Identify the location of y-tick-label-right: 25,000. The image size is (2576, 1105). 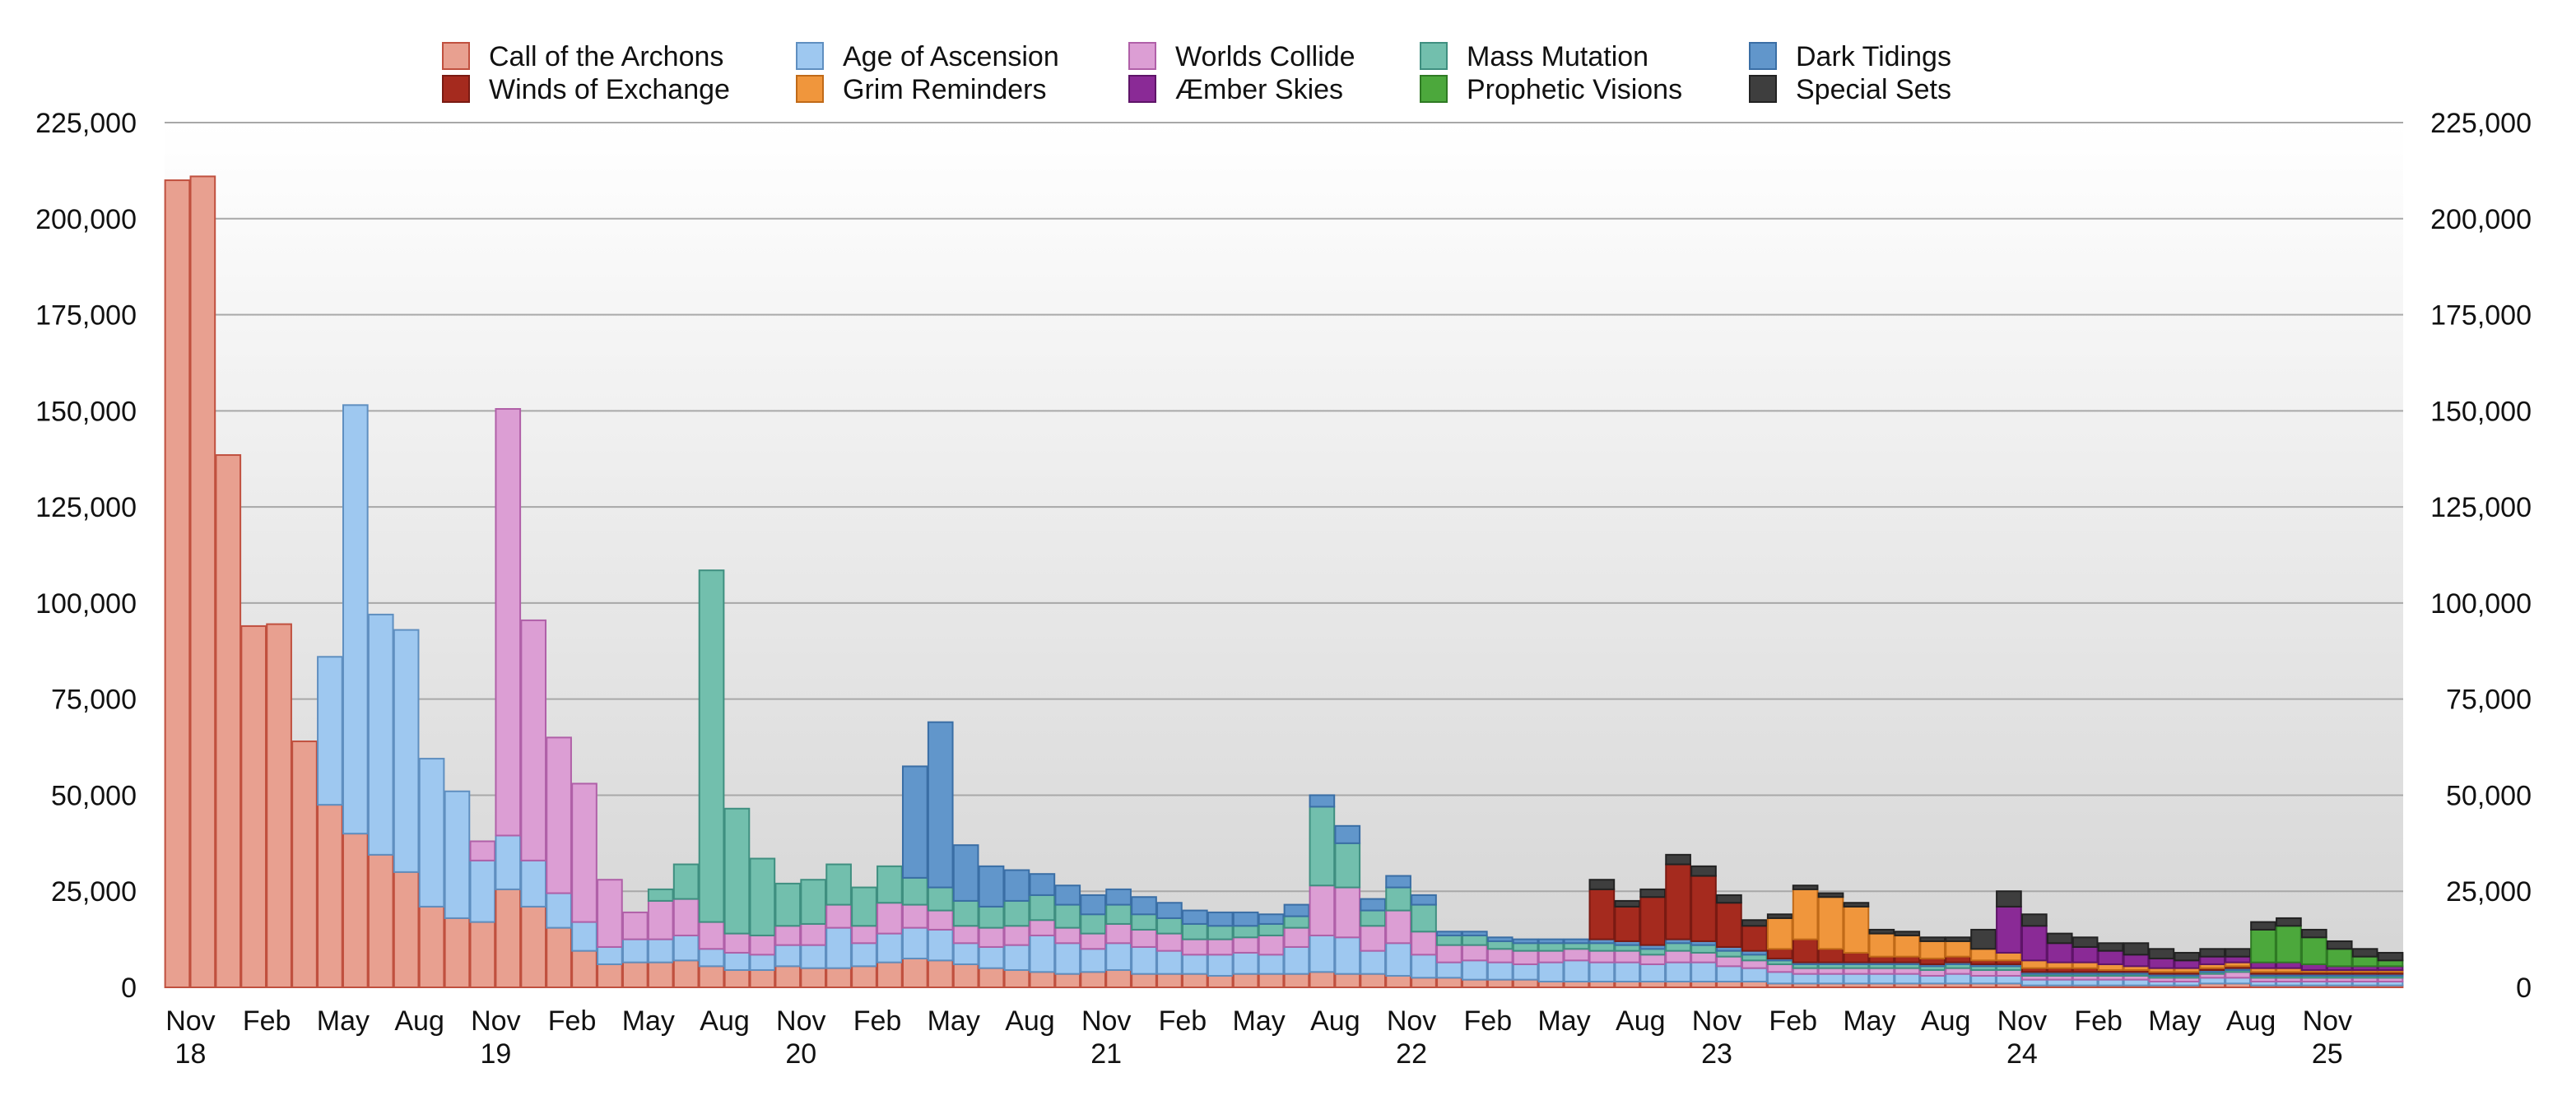
(2489, 892).